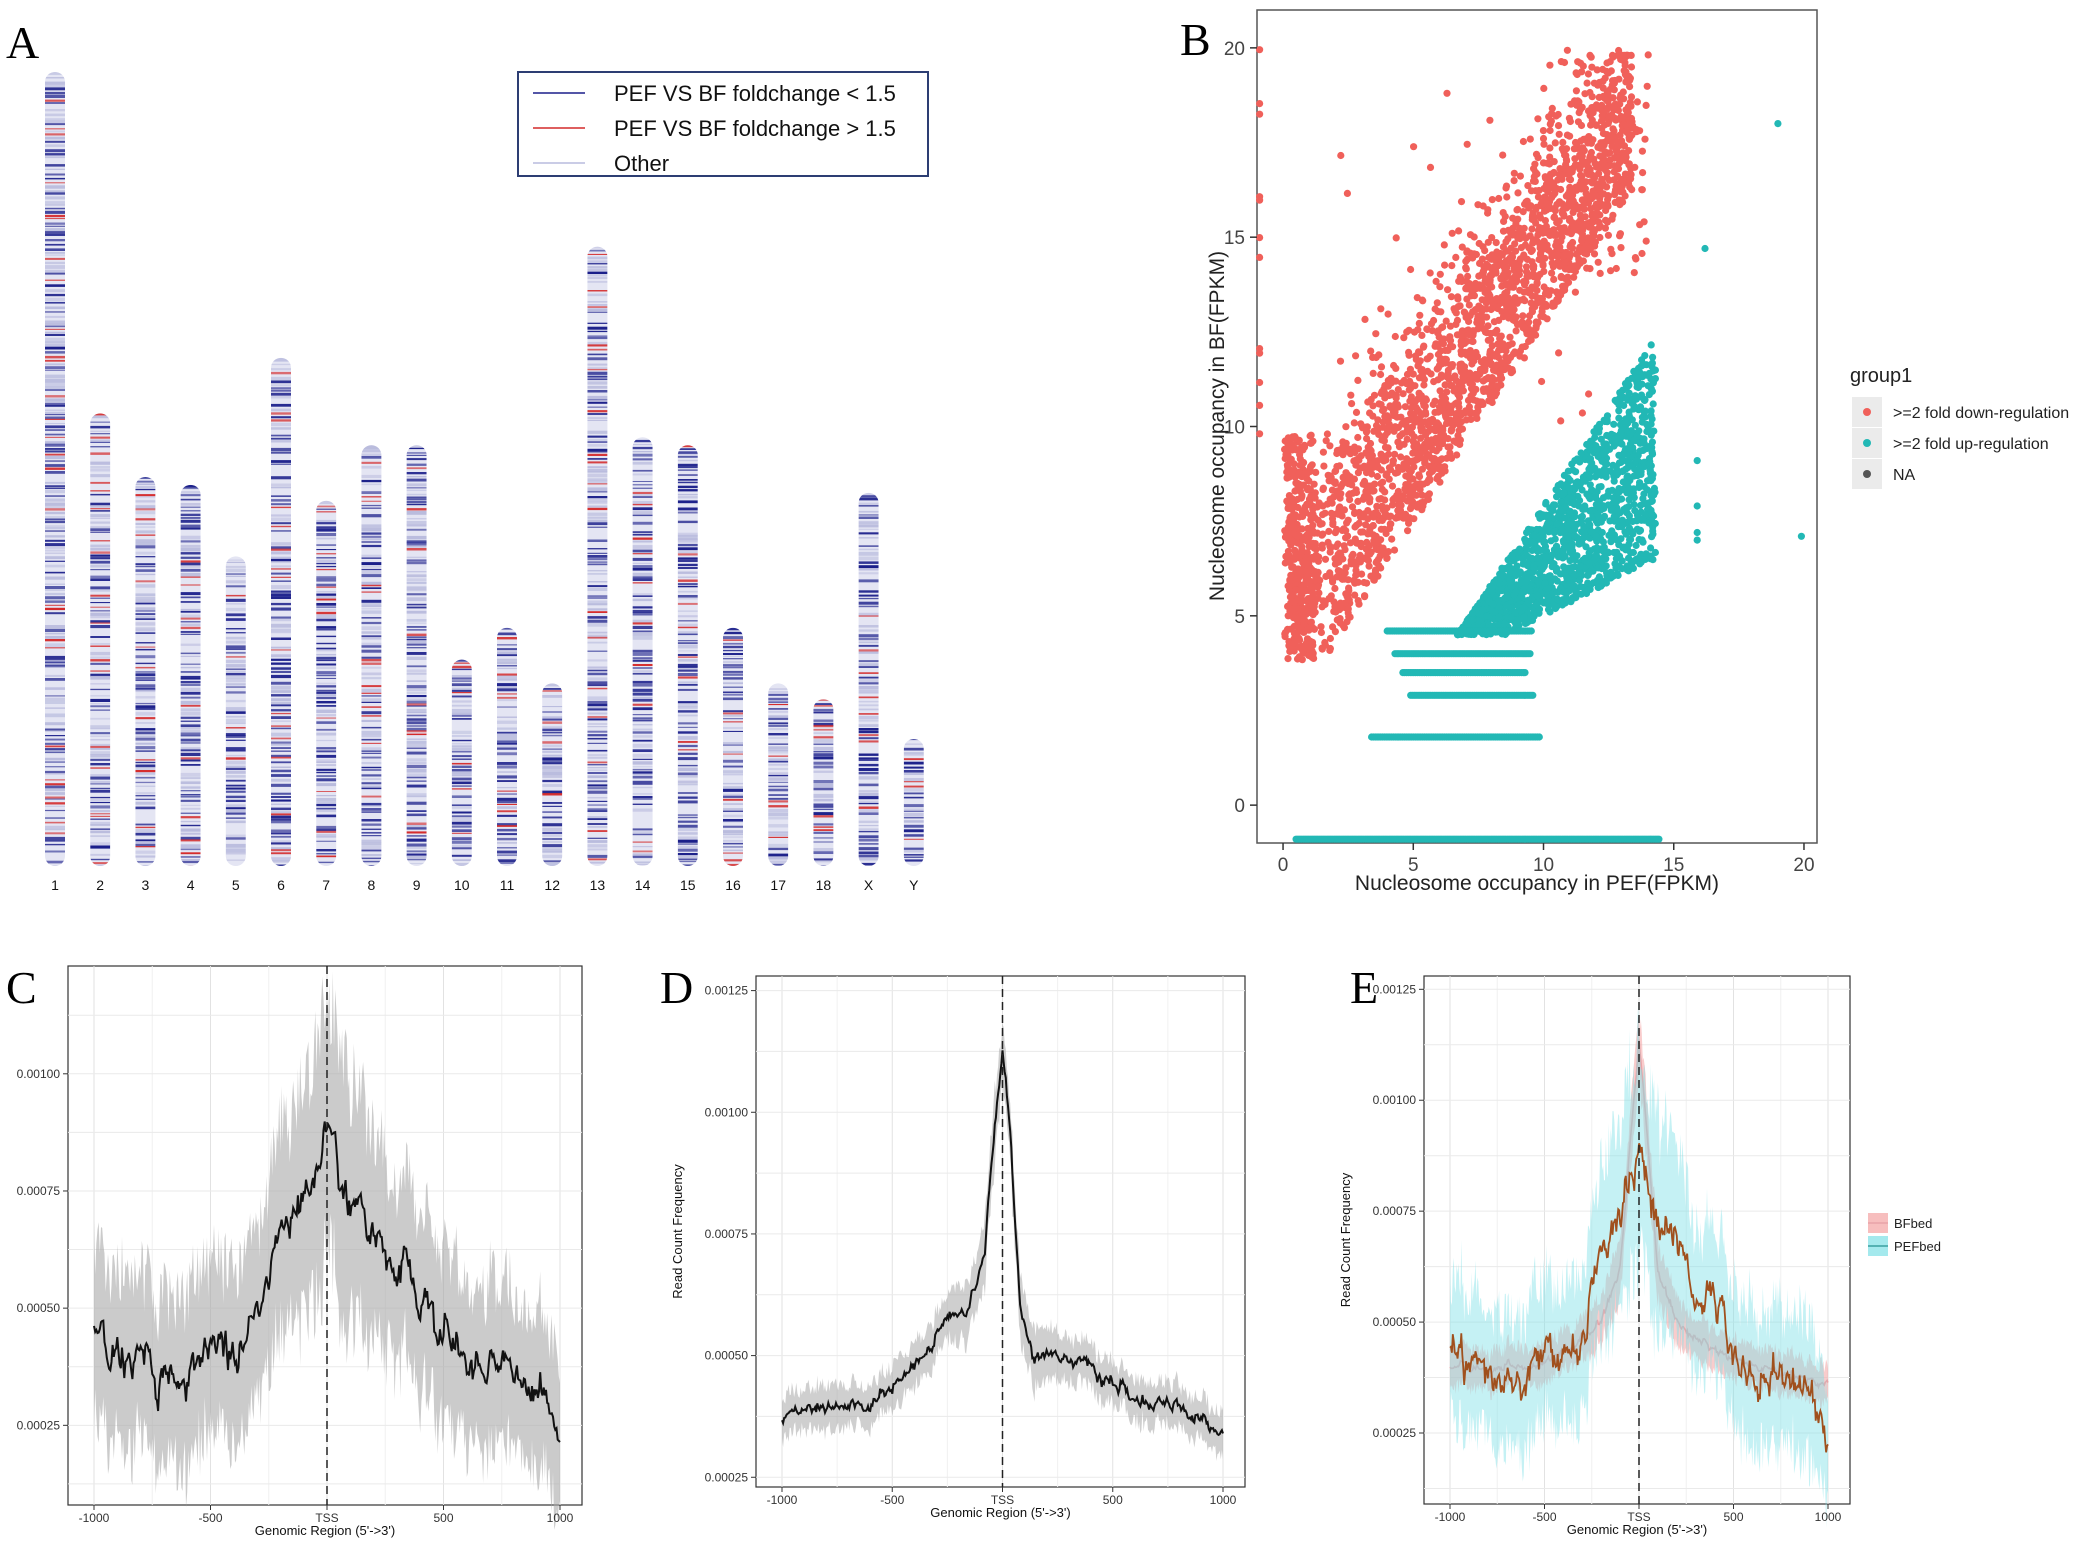  Describe the element at coordinates (1543, 865) in the screenshot. I see `scatter-x-tick-label: 10` at that location.